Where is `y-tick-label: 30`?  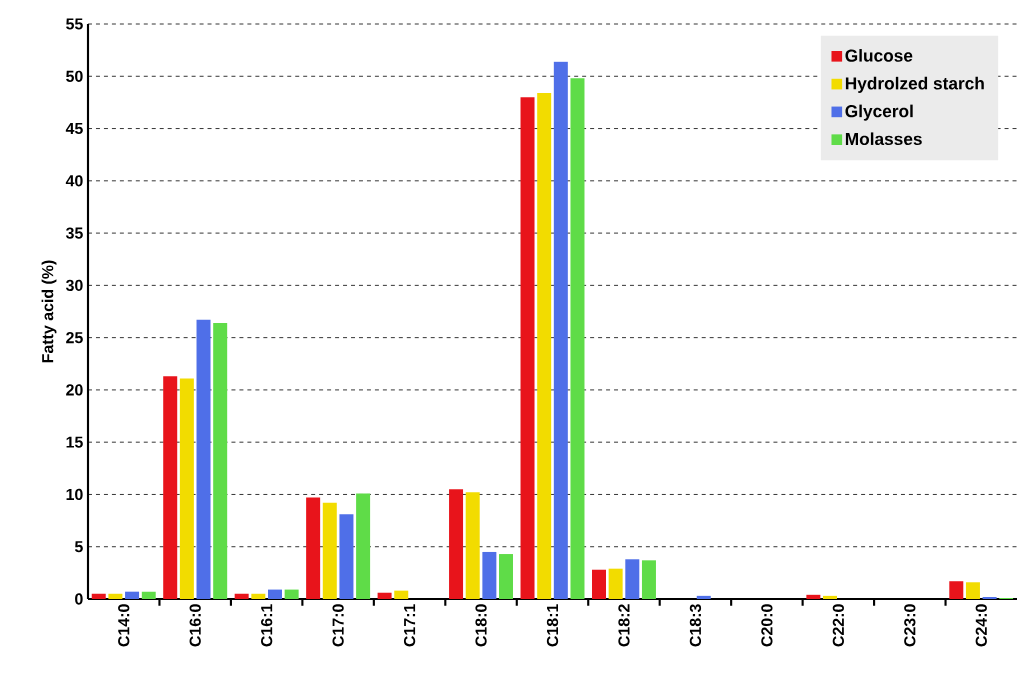
y-tick-label: 30 is located at coordinates (74, 285).